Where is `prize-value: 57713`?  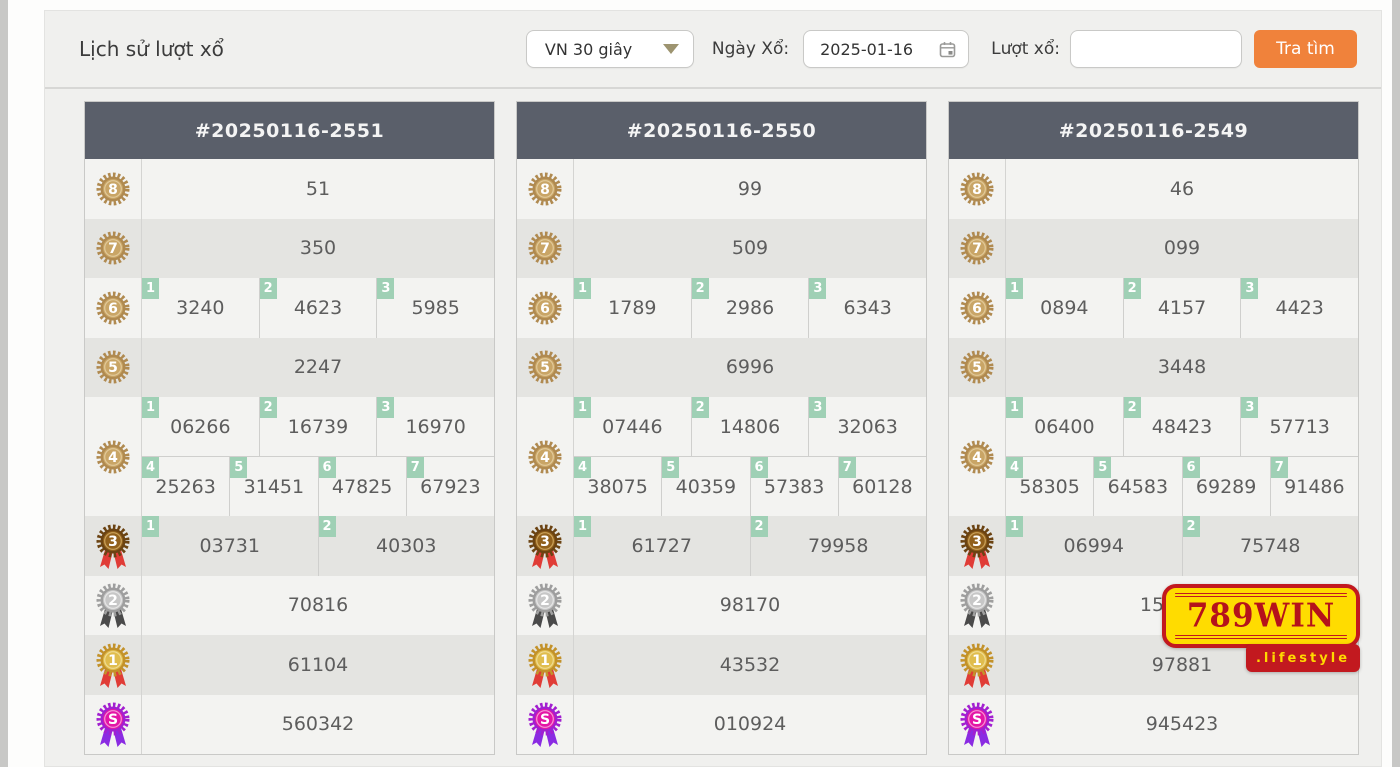
prize-value: 57713 is located at coordinates (1299, 426).